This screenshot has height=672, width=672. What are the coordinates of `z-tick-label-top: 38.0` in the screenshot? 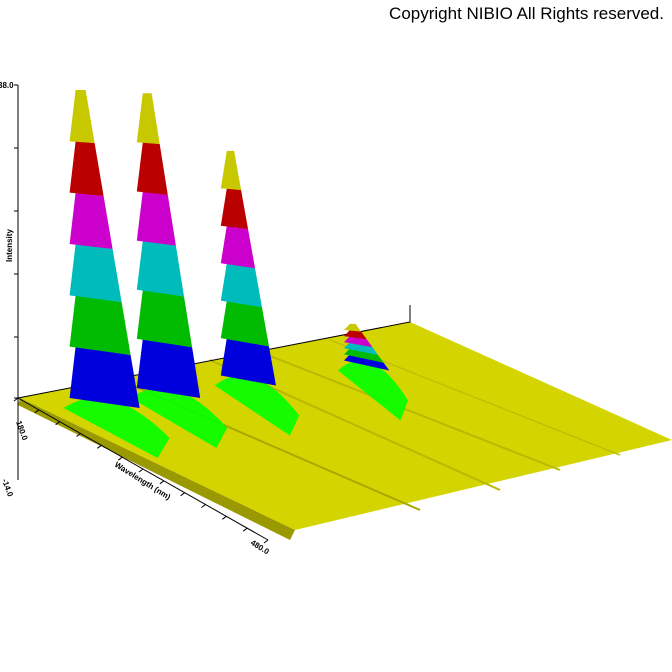 It's located at (7, 85).